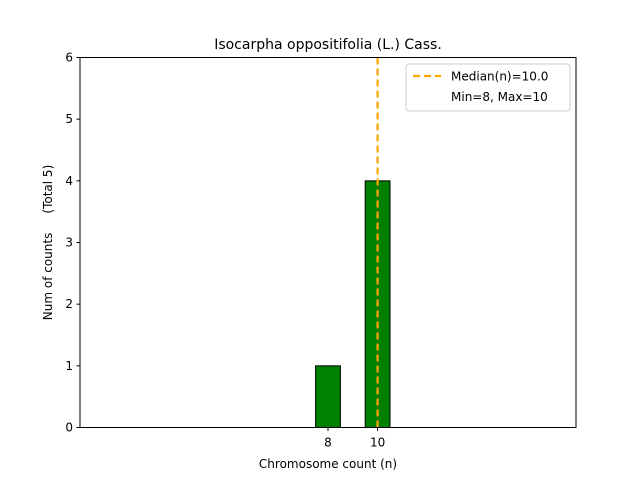 Image resolution: width=640 pixels, height=480 pixels. What do you see at coordinates (69, 119) in the screenshot?
I see `y-tick-label: 5` at bounding box center [69, 119].